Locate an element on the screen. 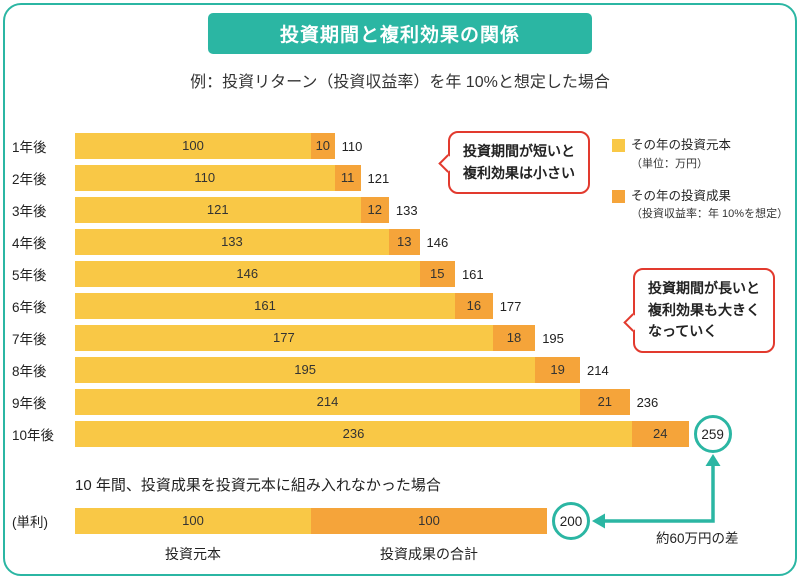  callout-long-line2: 複利効果も大きく is located at coordinates (704, 309).